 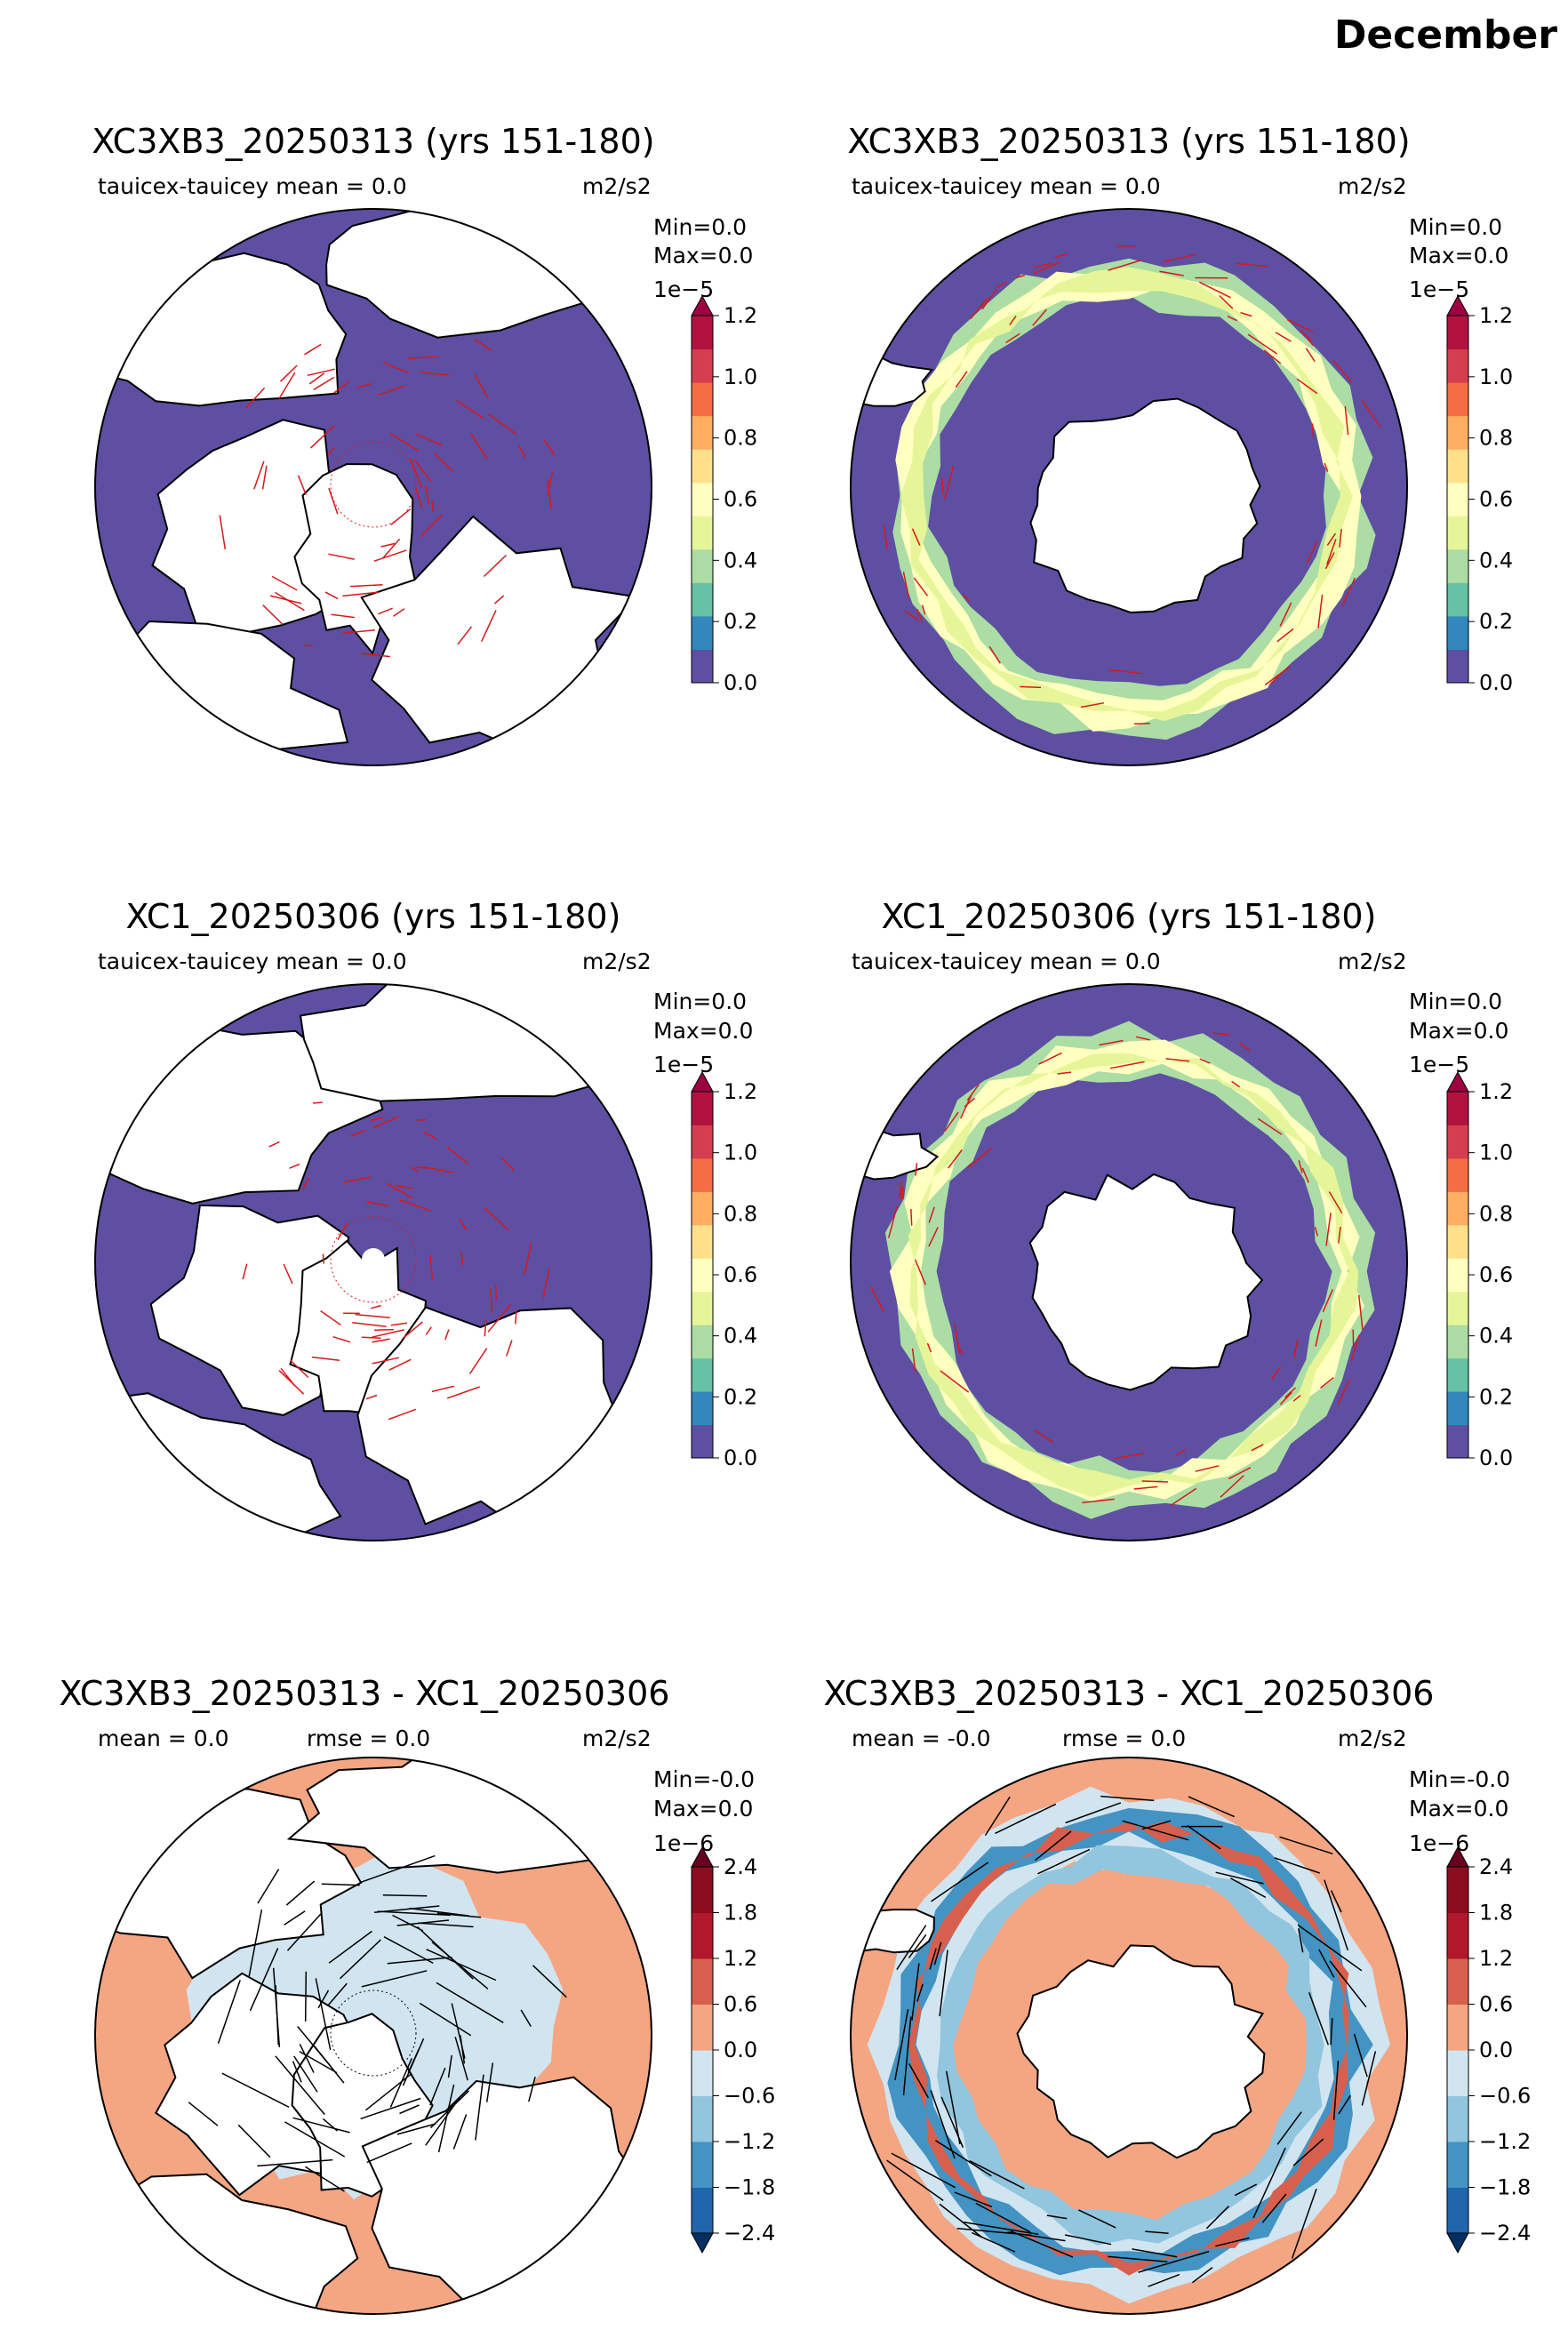 I want to click on colorbar-tick-label: 0.8, so click(x=740, y=439).